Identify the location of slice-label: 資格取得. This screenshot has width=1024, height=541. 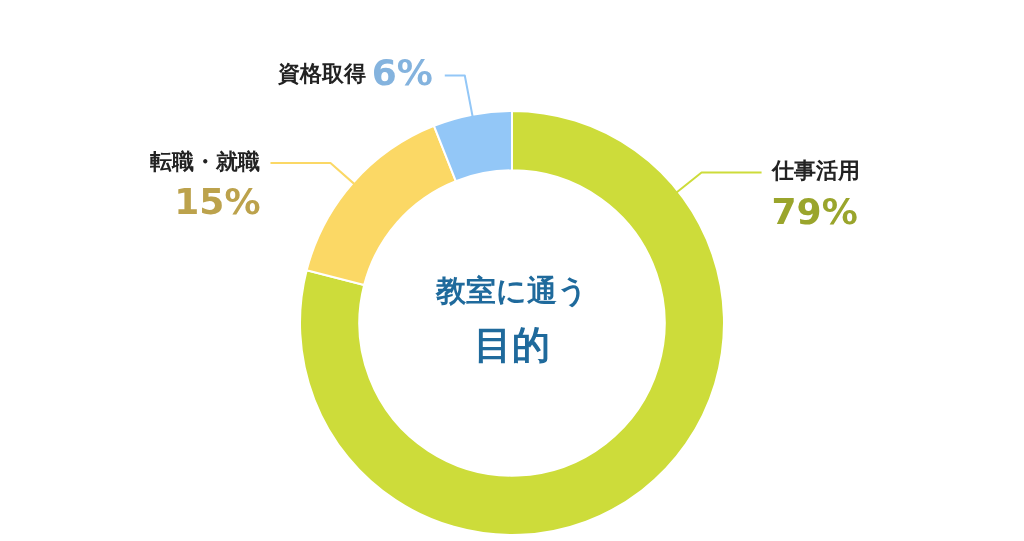
(321, 74).